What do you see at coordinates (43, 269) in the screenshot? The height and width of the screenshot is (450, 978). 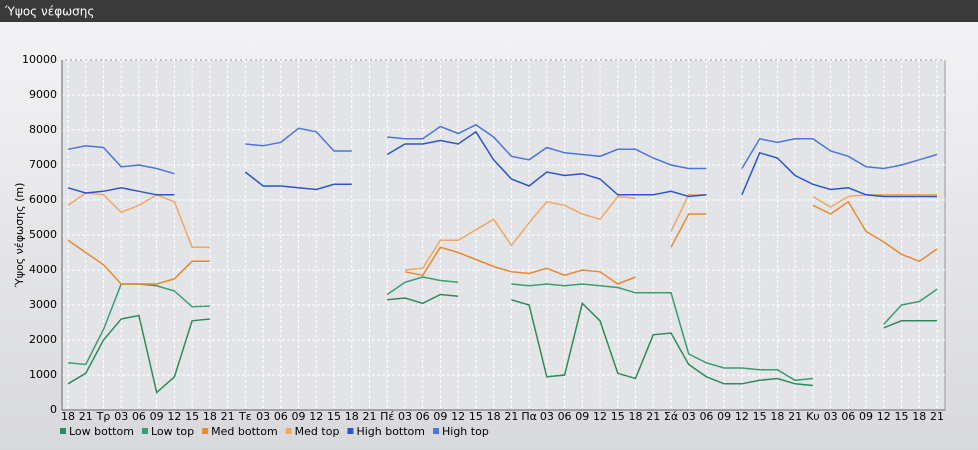 I see `y-tick-label: 4000` at bounding box center [43, 269].